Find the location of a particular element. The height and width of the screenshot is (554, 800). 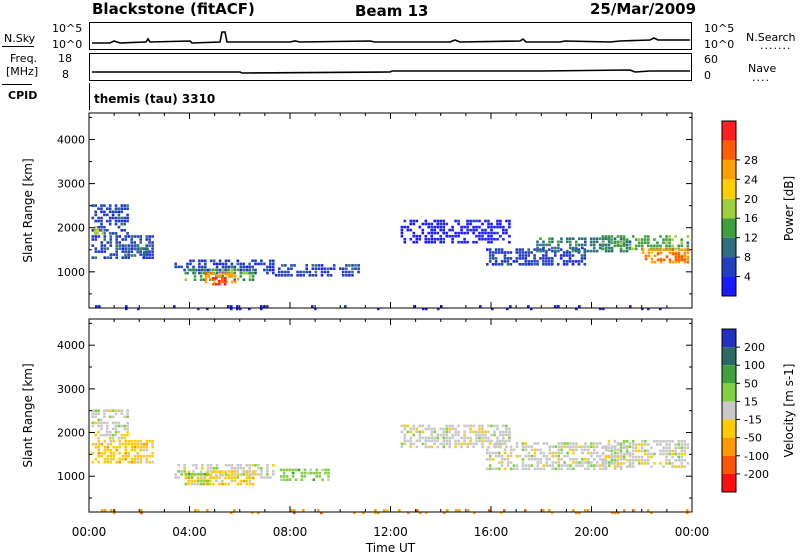

colorbar-tick-label-1-6: -100 is located at coordinates (756, 456).